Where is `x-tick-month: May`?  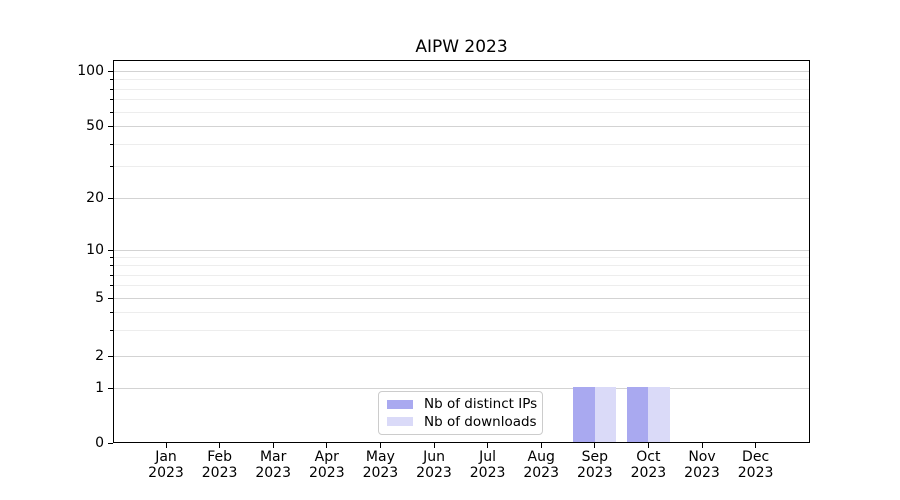 x-tick-month: May is located at coordinates (380, 457).